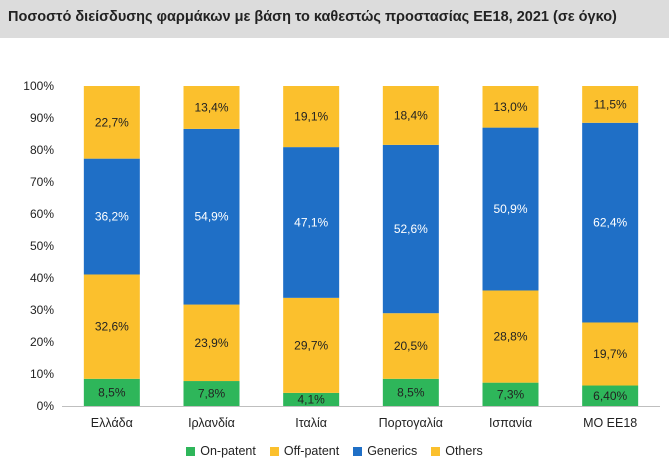 The height and width of the screenshot is (469, 669). I want to click on data-label: 54,9%, so click(211, 217).